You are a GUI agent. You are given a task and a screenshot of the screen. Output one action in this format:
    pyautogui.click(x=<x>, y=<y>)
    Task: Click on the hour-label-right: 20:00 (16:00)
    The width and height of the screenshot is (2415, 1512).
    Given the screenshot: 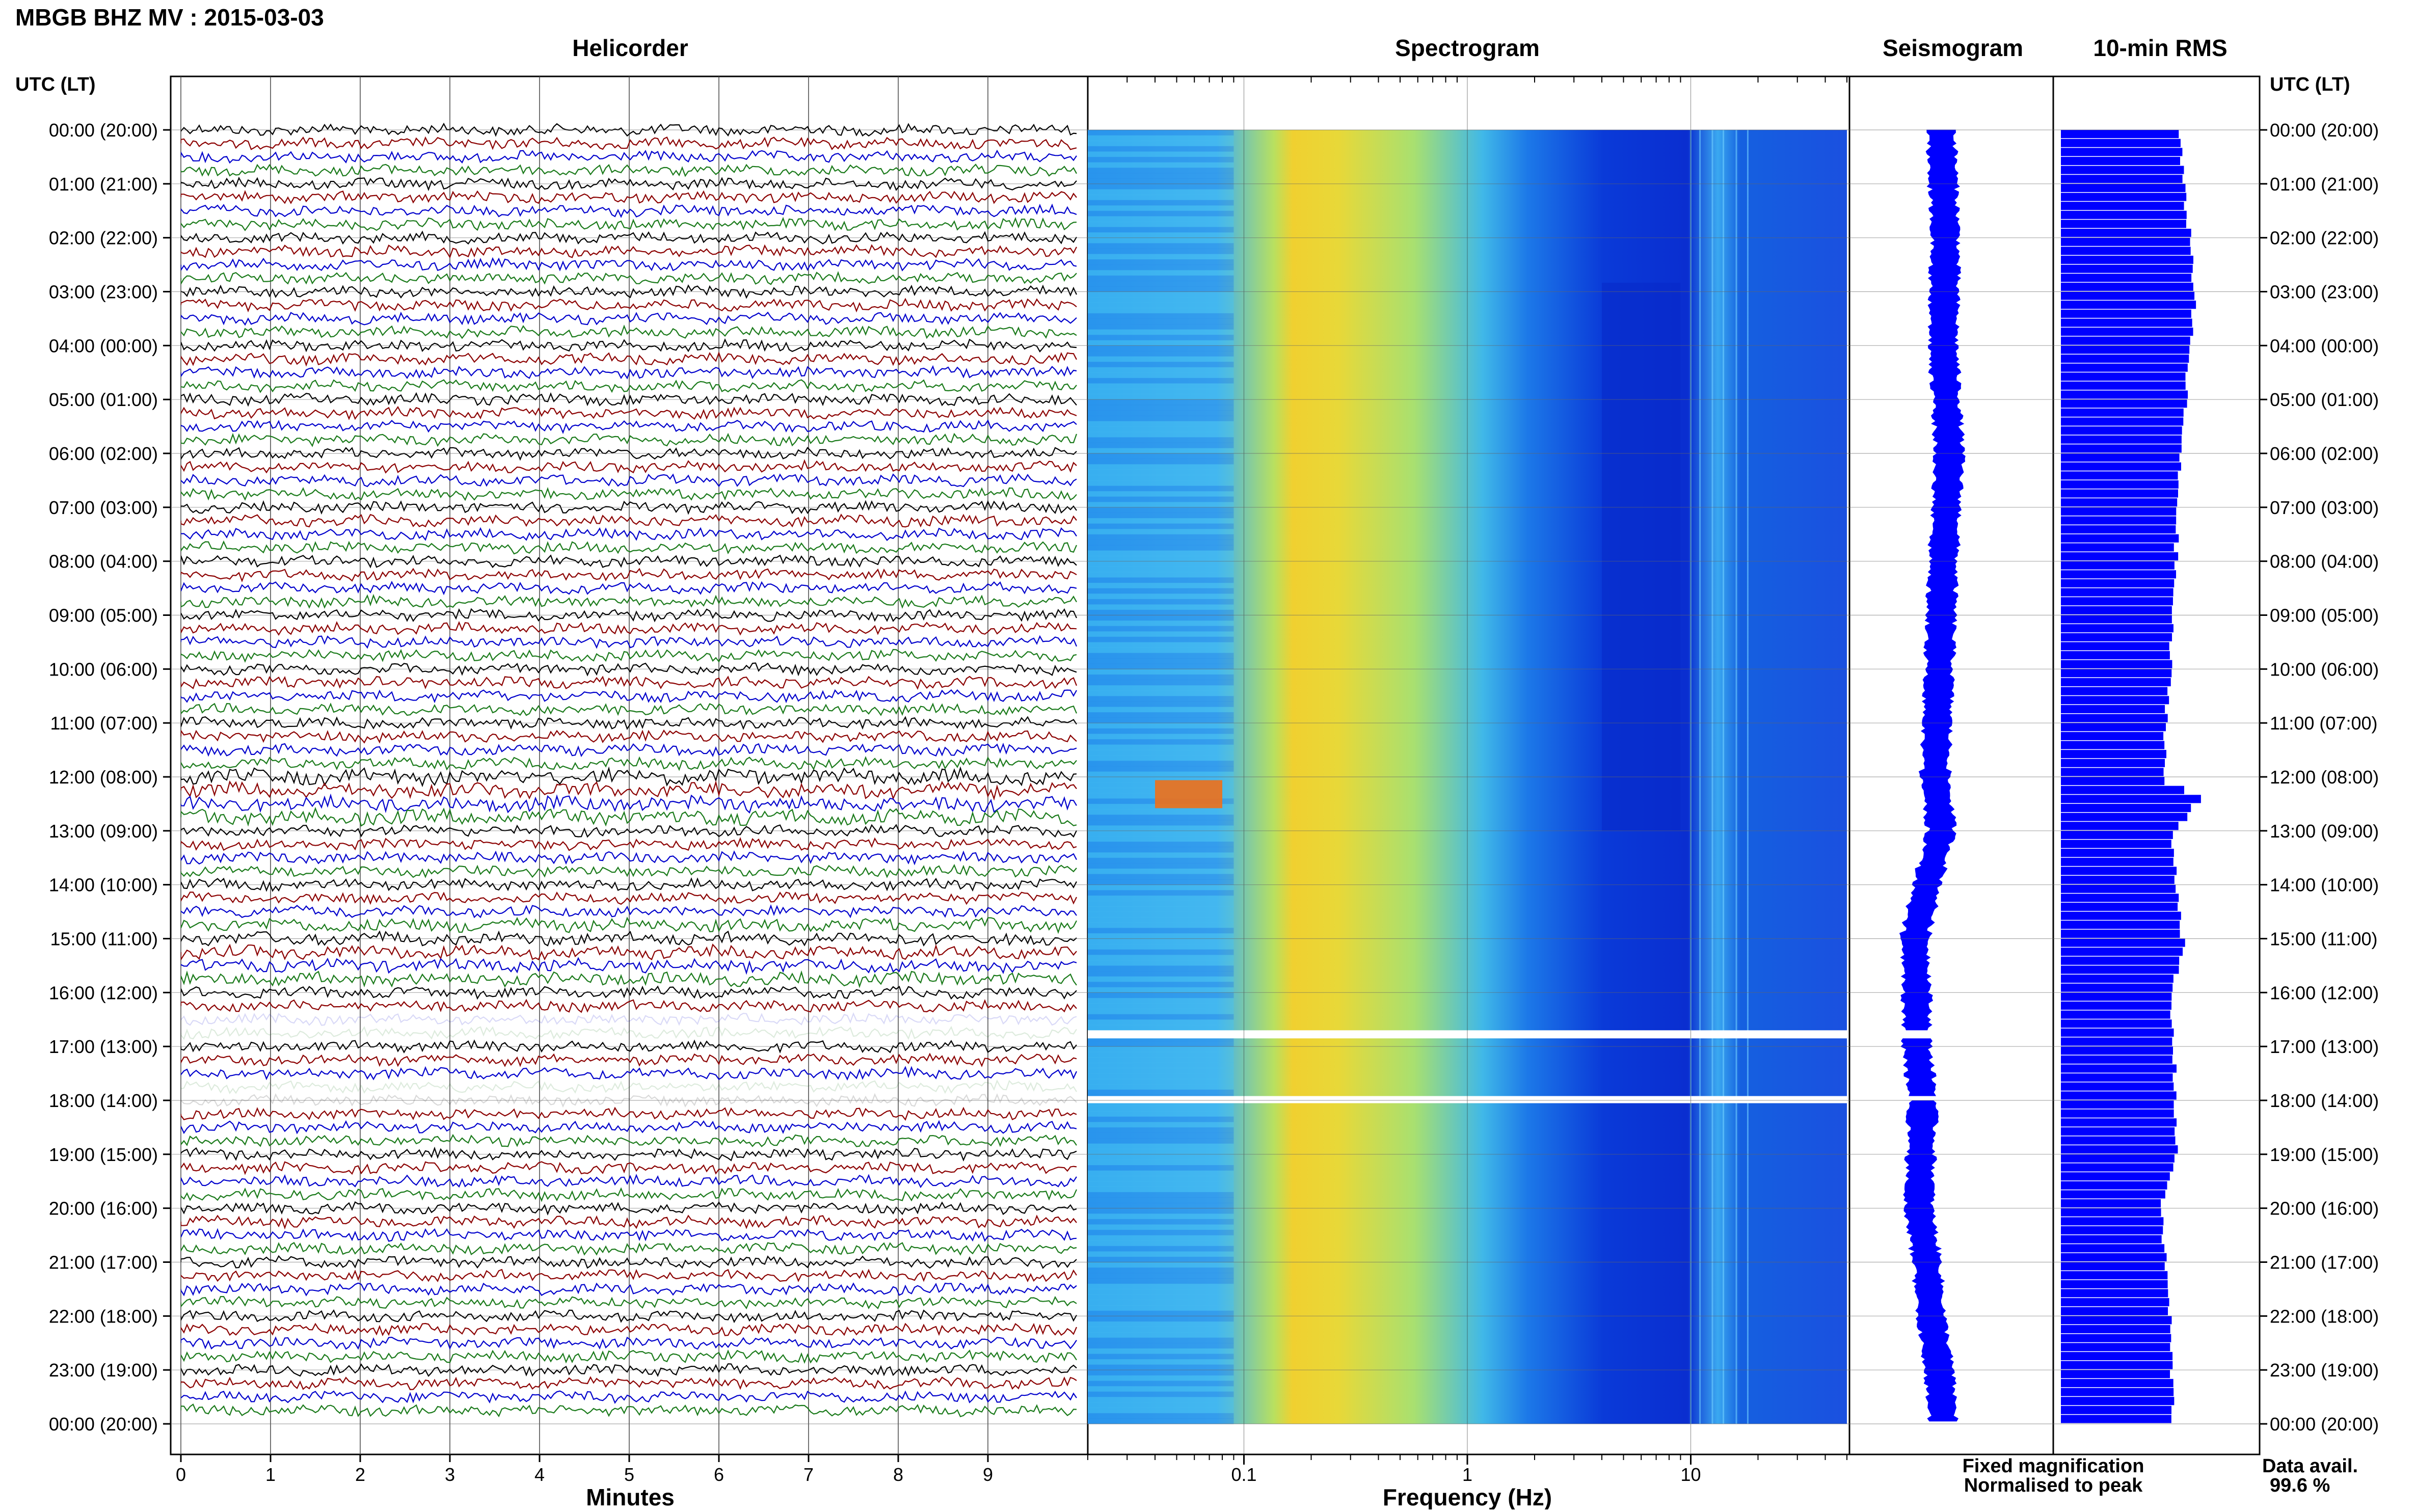 What is the action you would take?
    pyautogui.click(x=2325, y=1208)
    